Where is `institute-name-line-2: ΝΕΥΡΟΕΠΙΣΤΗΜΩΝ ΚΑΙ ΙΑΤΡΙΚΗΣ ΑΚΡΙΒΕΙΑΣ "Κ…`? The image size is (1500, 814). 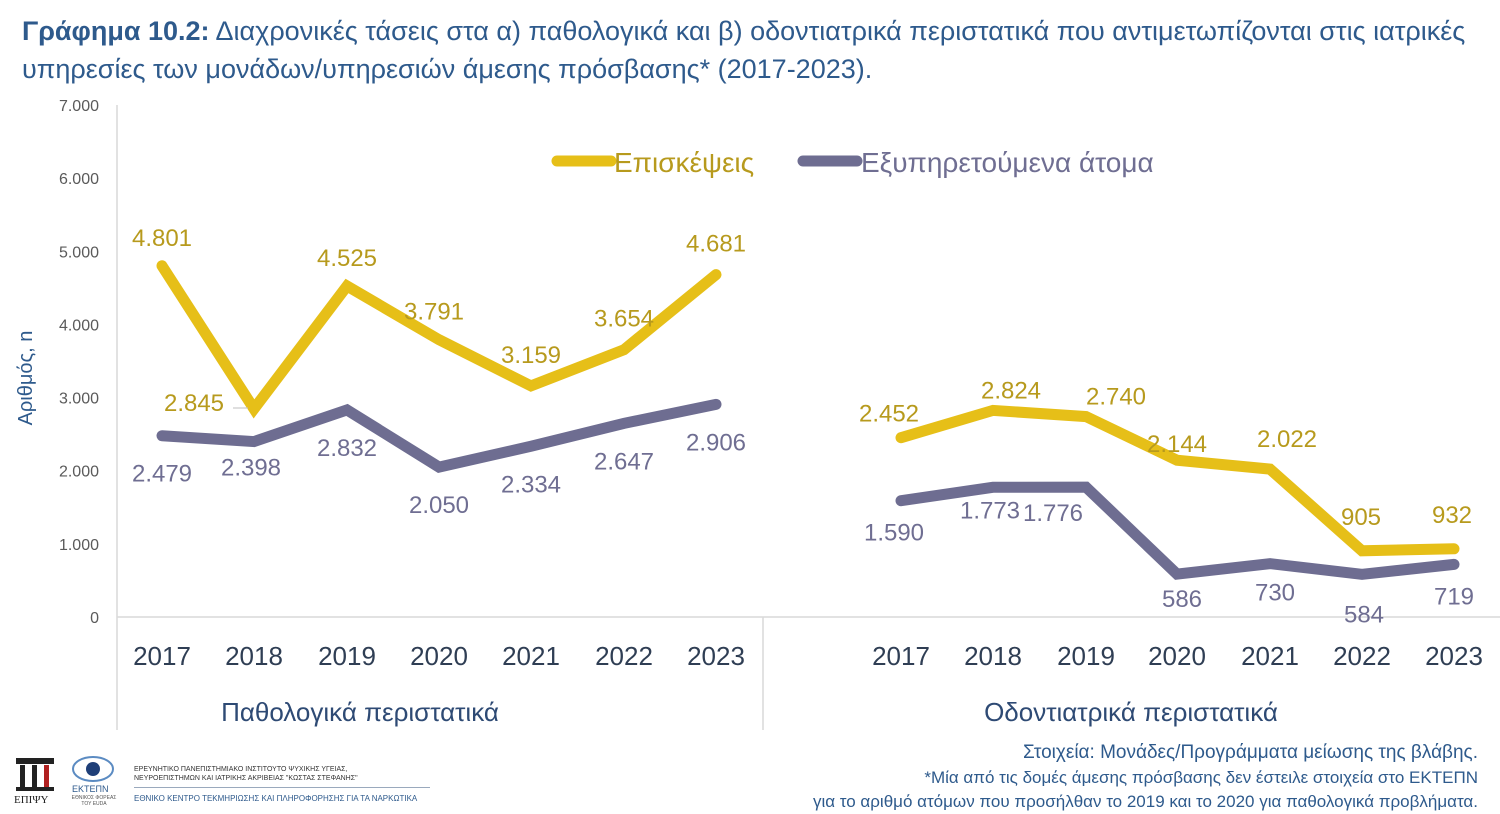 institute-name-line-2: ΝΕΥΡΟΕΠΙΣΤΗΜΩΝ ΚΑΙ ΙΑΤΡΙΚΗΣ ΑΚΡΙΒΕΙΑΣ "Κ… is located at coordinates (246, 778).